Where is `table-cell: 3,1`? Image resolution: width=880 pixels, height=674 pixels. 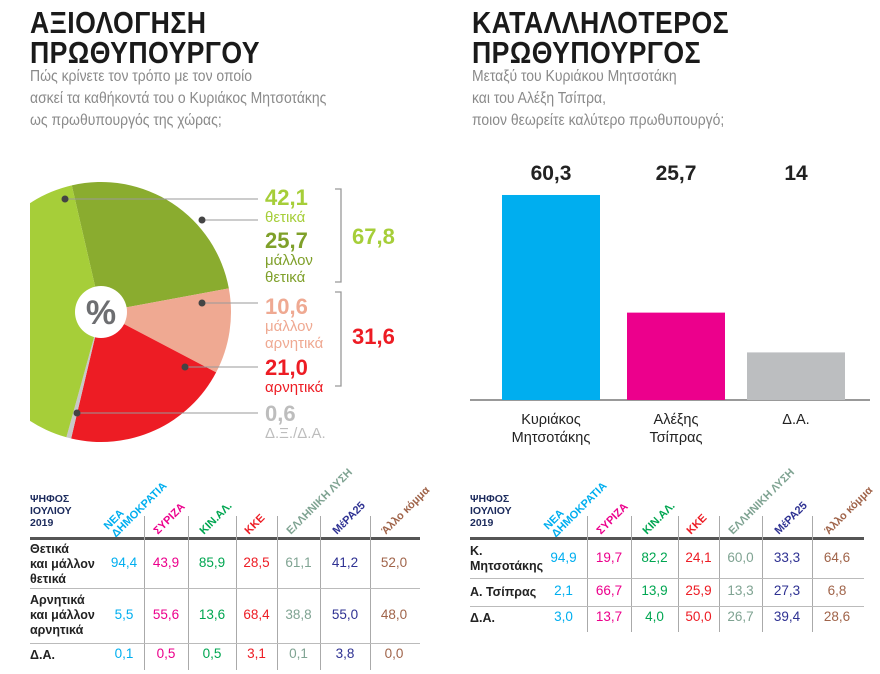
table-cell: 3,1 is located at coordinates (256, 653).